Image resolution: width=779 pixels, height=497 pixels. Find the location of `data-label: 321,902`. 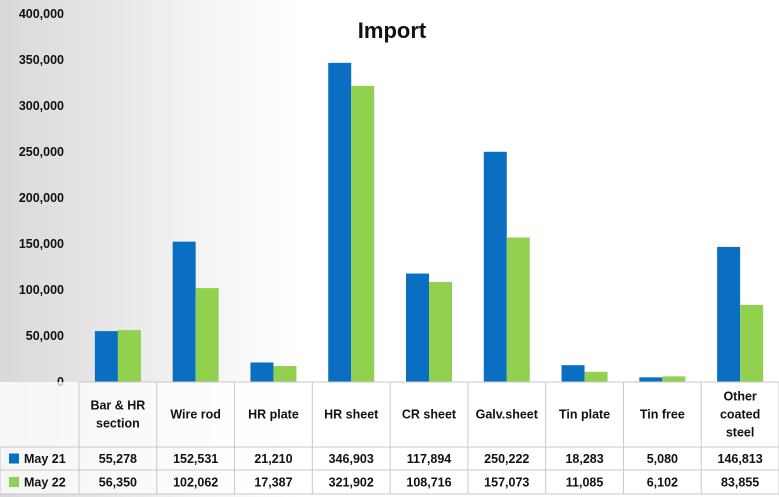

data-label: 321,902 is located at coordinates (351, 483).